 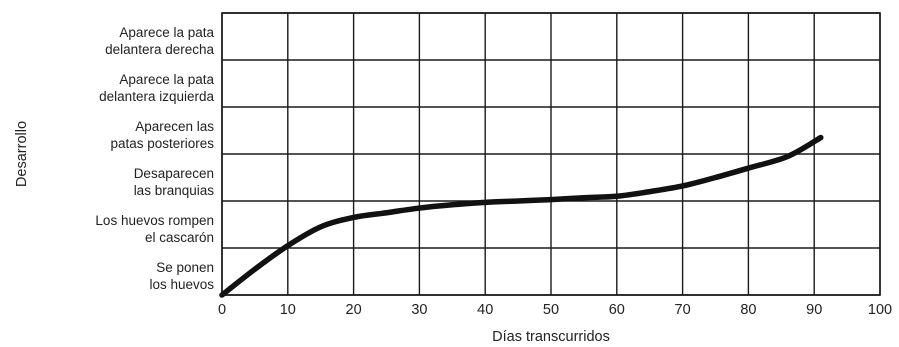 I want to click on x-tick-label: 100, so click(x=880, y=310).